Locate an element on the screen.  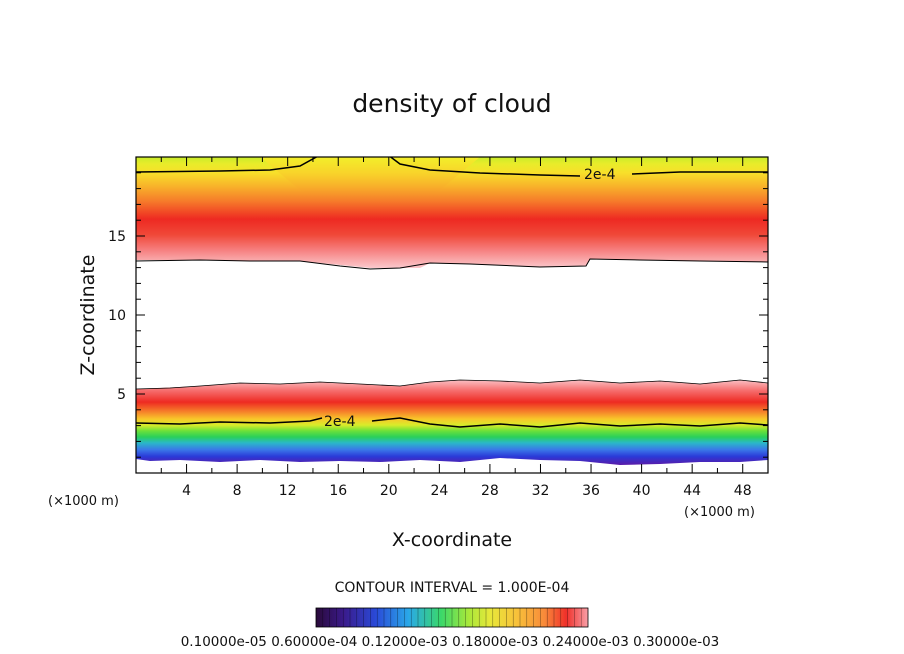
x-tick-label: 4 is located at coordinates (186, 491).